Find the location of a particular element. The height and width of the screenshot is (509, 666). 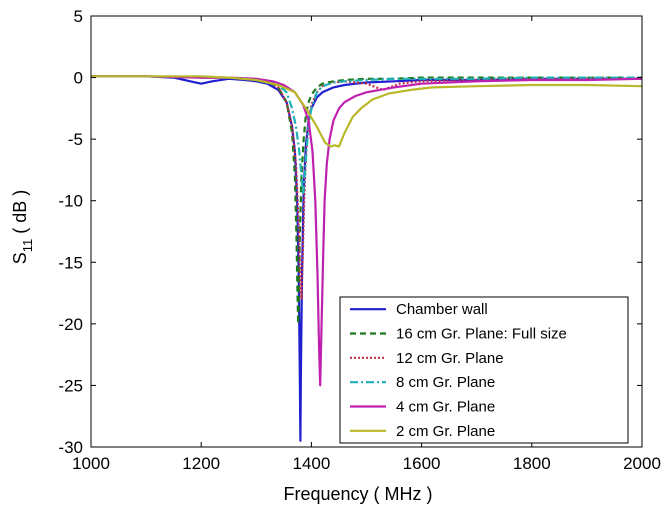

x-tick-label-1200: 1200 is located at coordinates (201, 463).